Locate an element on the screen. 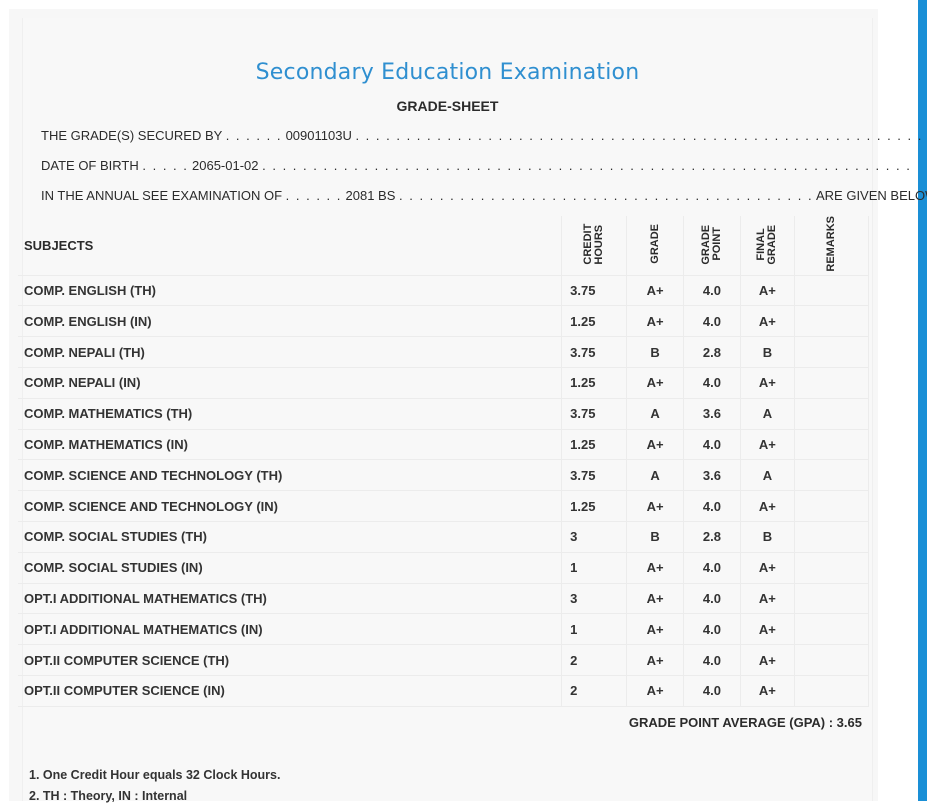  table-row: COMP. MATHEMATICS (TH) 3.75 A 3.6 A is located at coordinates (444, 414).